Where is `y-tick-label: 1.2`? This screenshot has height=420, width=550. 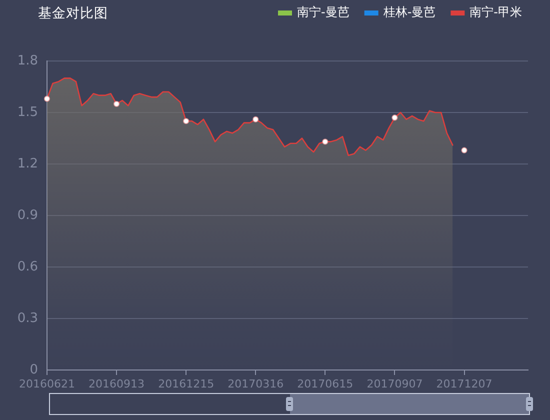
y-tick-label: 1.2 is located at coordinates (27, 164).